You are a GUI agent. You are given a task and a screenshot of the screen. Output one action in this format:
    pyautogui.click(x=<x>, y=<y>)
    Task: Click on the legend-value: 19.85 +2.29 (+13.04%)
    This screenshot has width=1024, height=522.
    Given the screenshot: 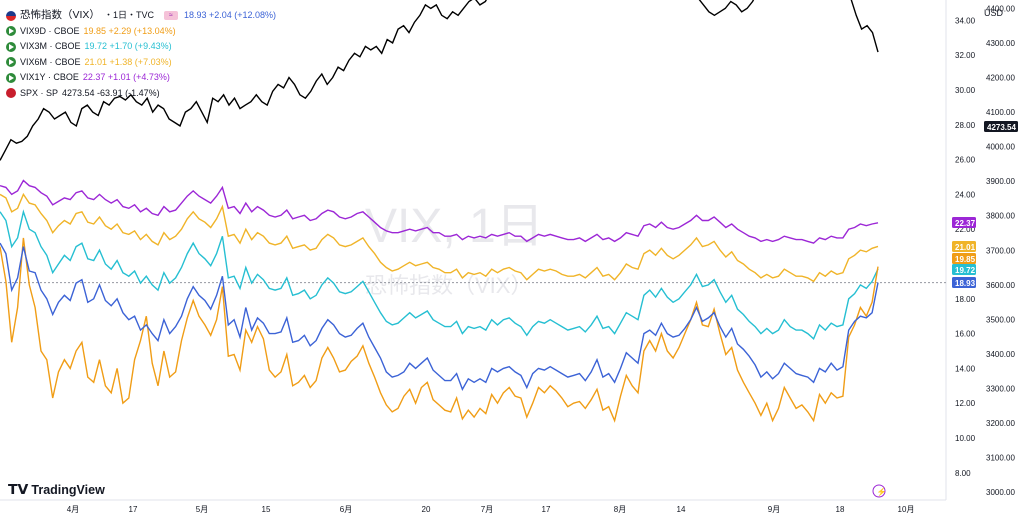 What is the action you would take?
    pyautogui.click(x=129, y=30)
    